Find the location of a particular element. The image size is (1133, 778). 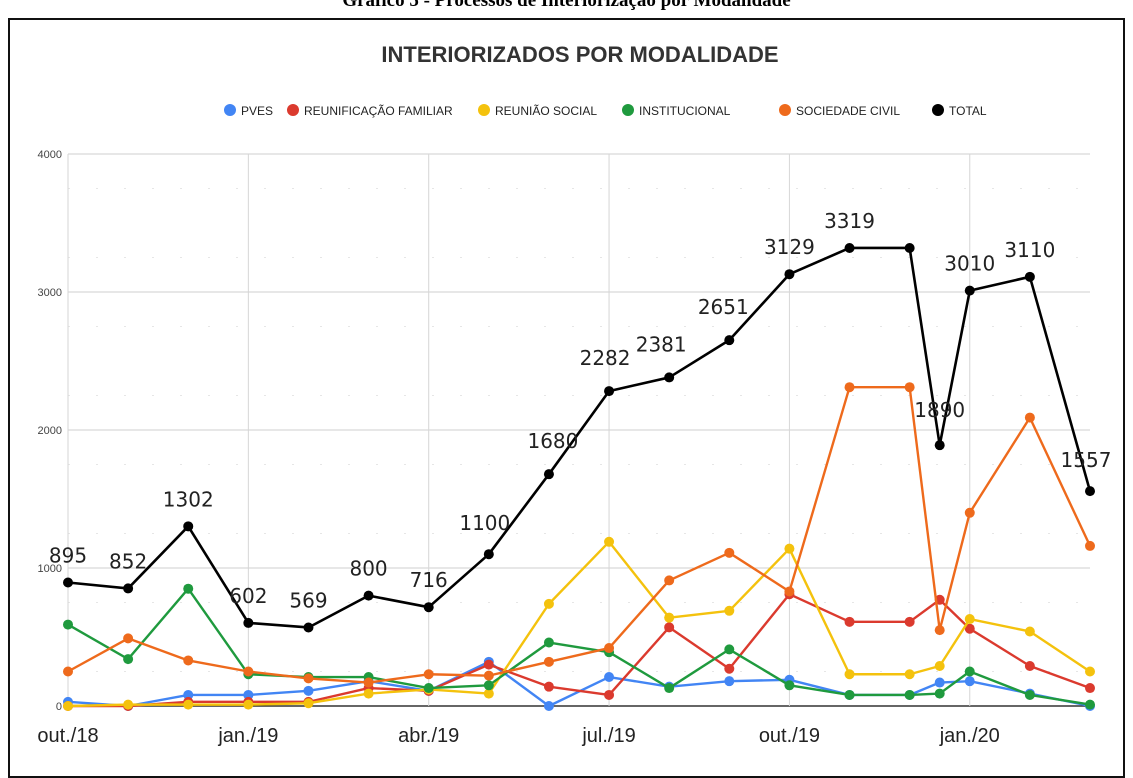

legend-item: SOCIEDADE CIVIL is located at coordinates (839, 111).